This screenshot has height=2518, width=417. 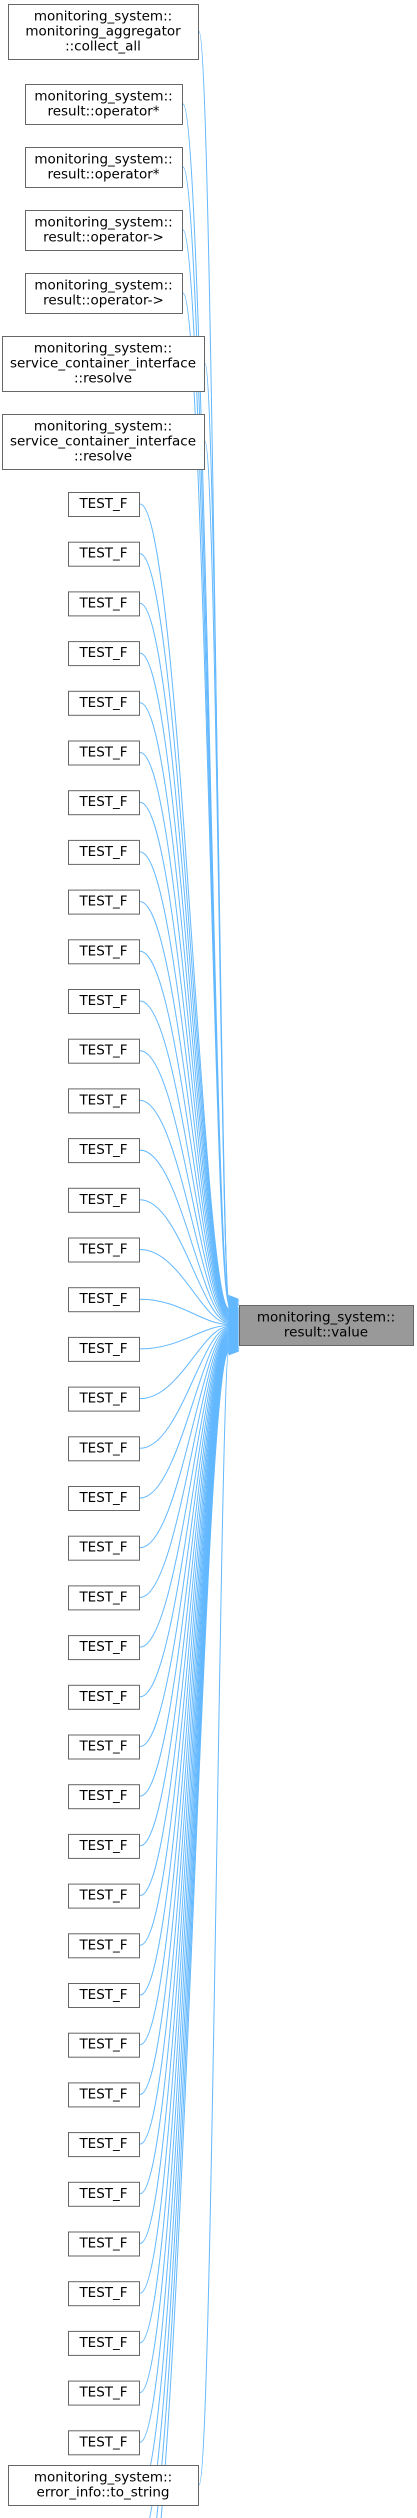 What do you see at coordinates (326, 1333) in the screenshot?
I see `target-node-label: result::value` at bounding box center [326, 1333].